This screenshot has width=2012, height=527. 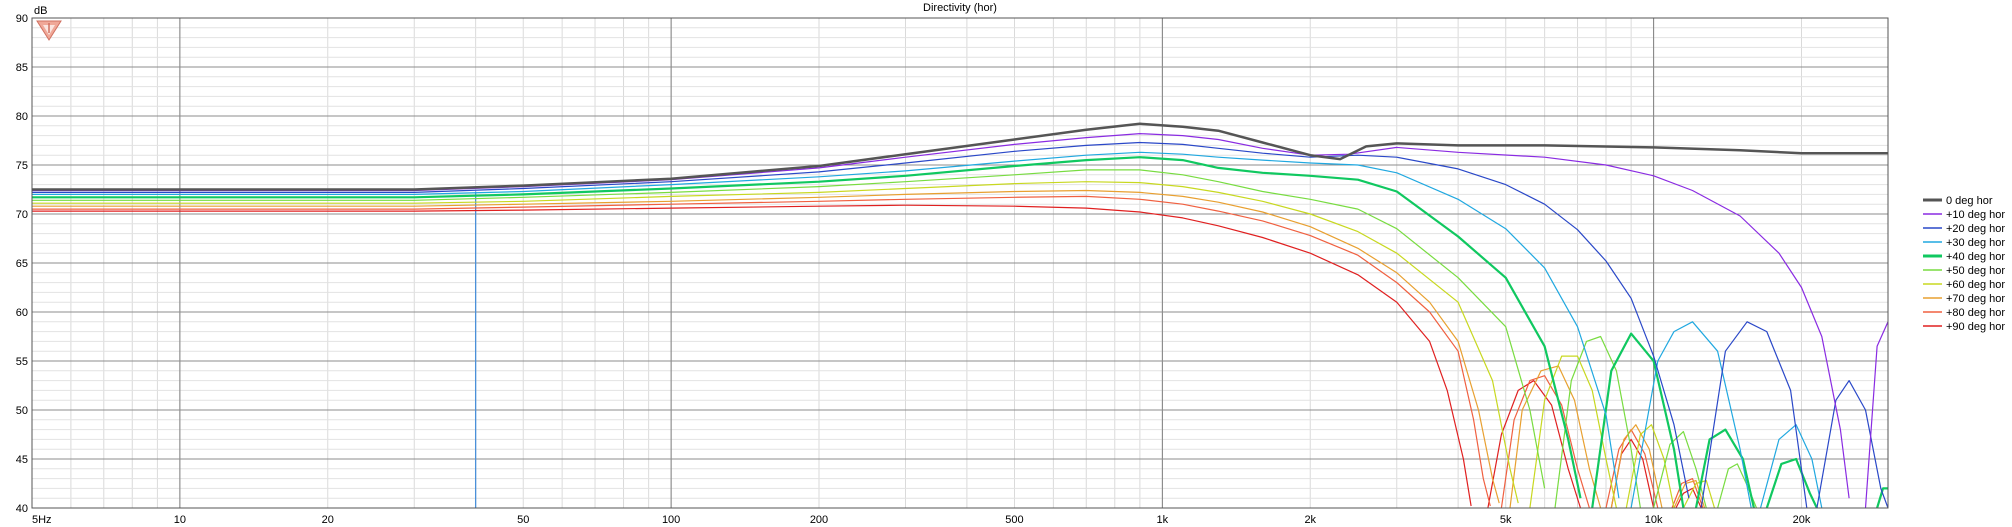 What do you see at coordinates (1975, 215) in the screenshot?
I see `legend-label: +10 deg hor` at bounding box center [1975, 215].